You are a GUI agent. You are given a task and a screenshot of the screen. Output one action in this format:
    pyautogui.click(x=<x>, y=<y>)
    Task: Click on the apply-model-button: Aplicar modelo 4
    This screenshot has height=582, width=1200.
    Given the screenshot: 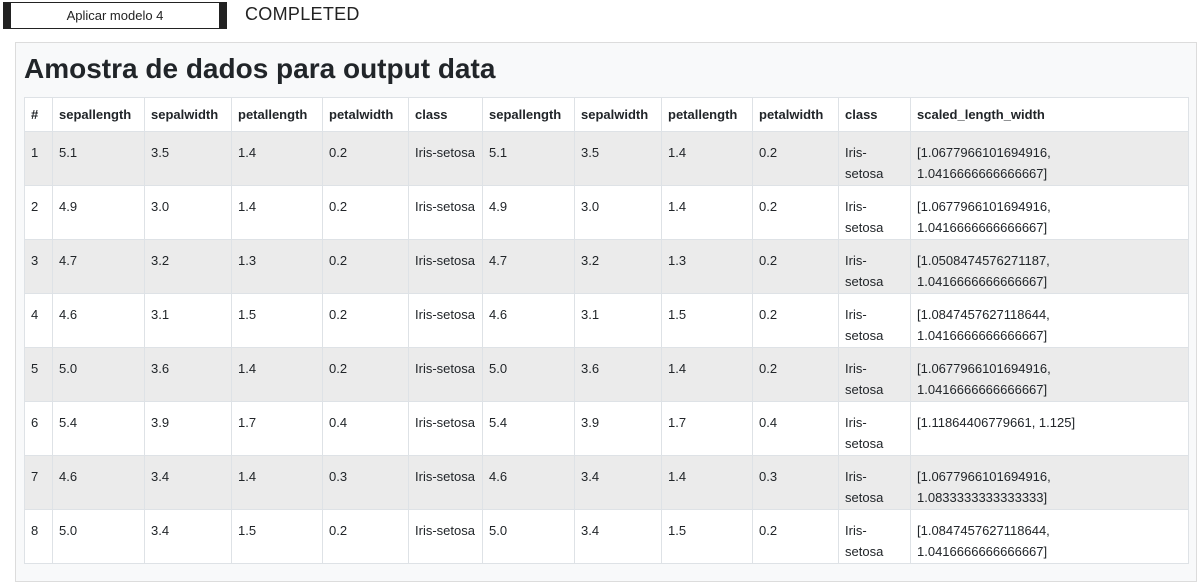 What is the action you would take?
    pyautogui.click(x=115, y=15)
    